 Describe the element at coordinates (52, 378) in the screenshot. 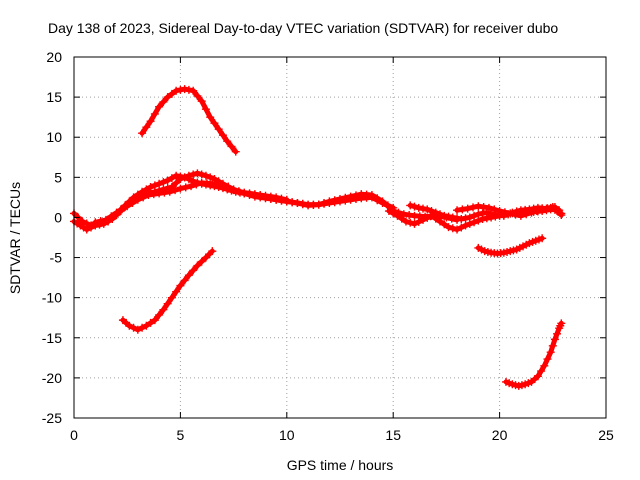

I see `y-tick-label: -20` at that location.